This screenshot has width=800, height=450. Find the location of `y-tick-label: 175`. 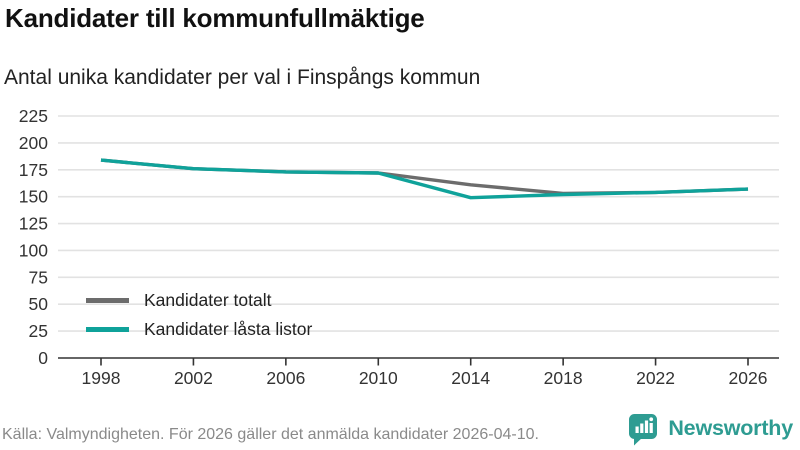

y-tick-label: 175 is located at coordinates (33, 170).